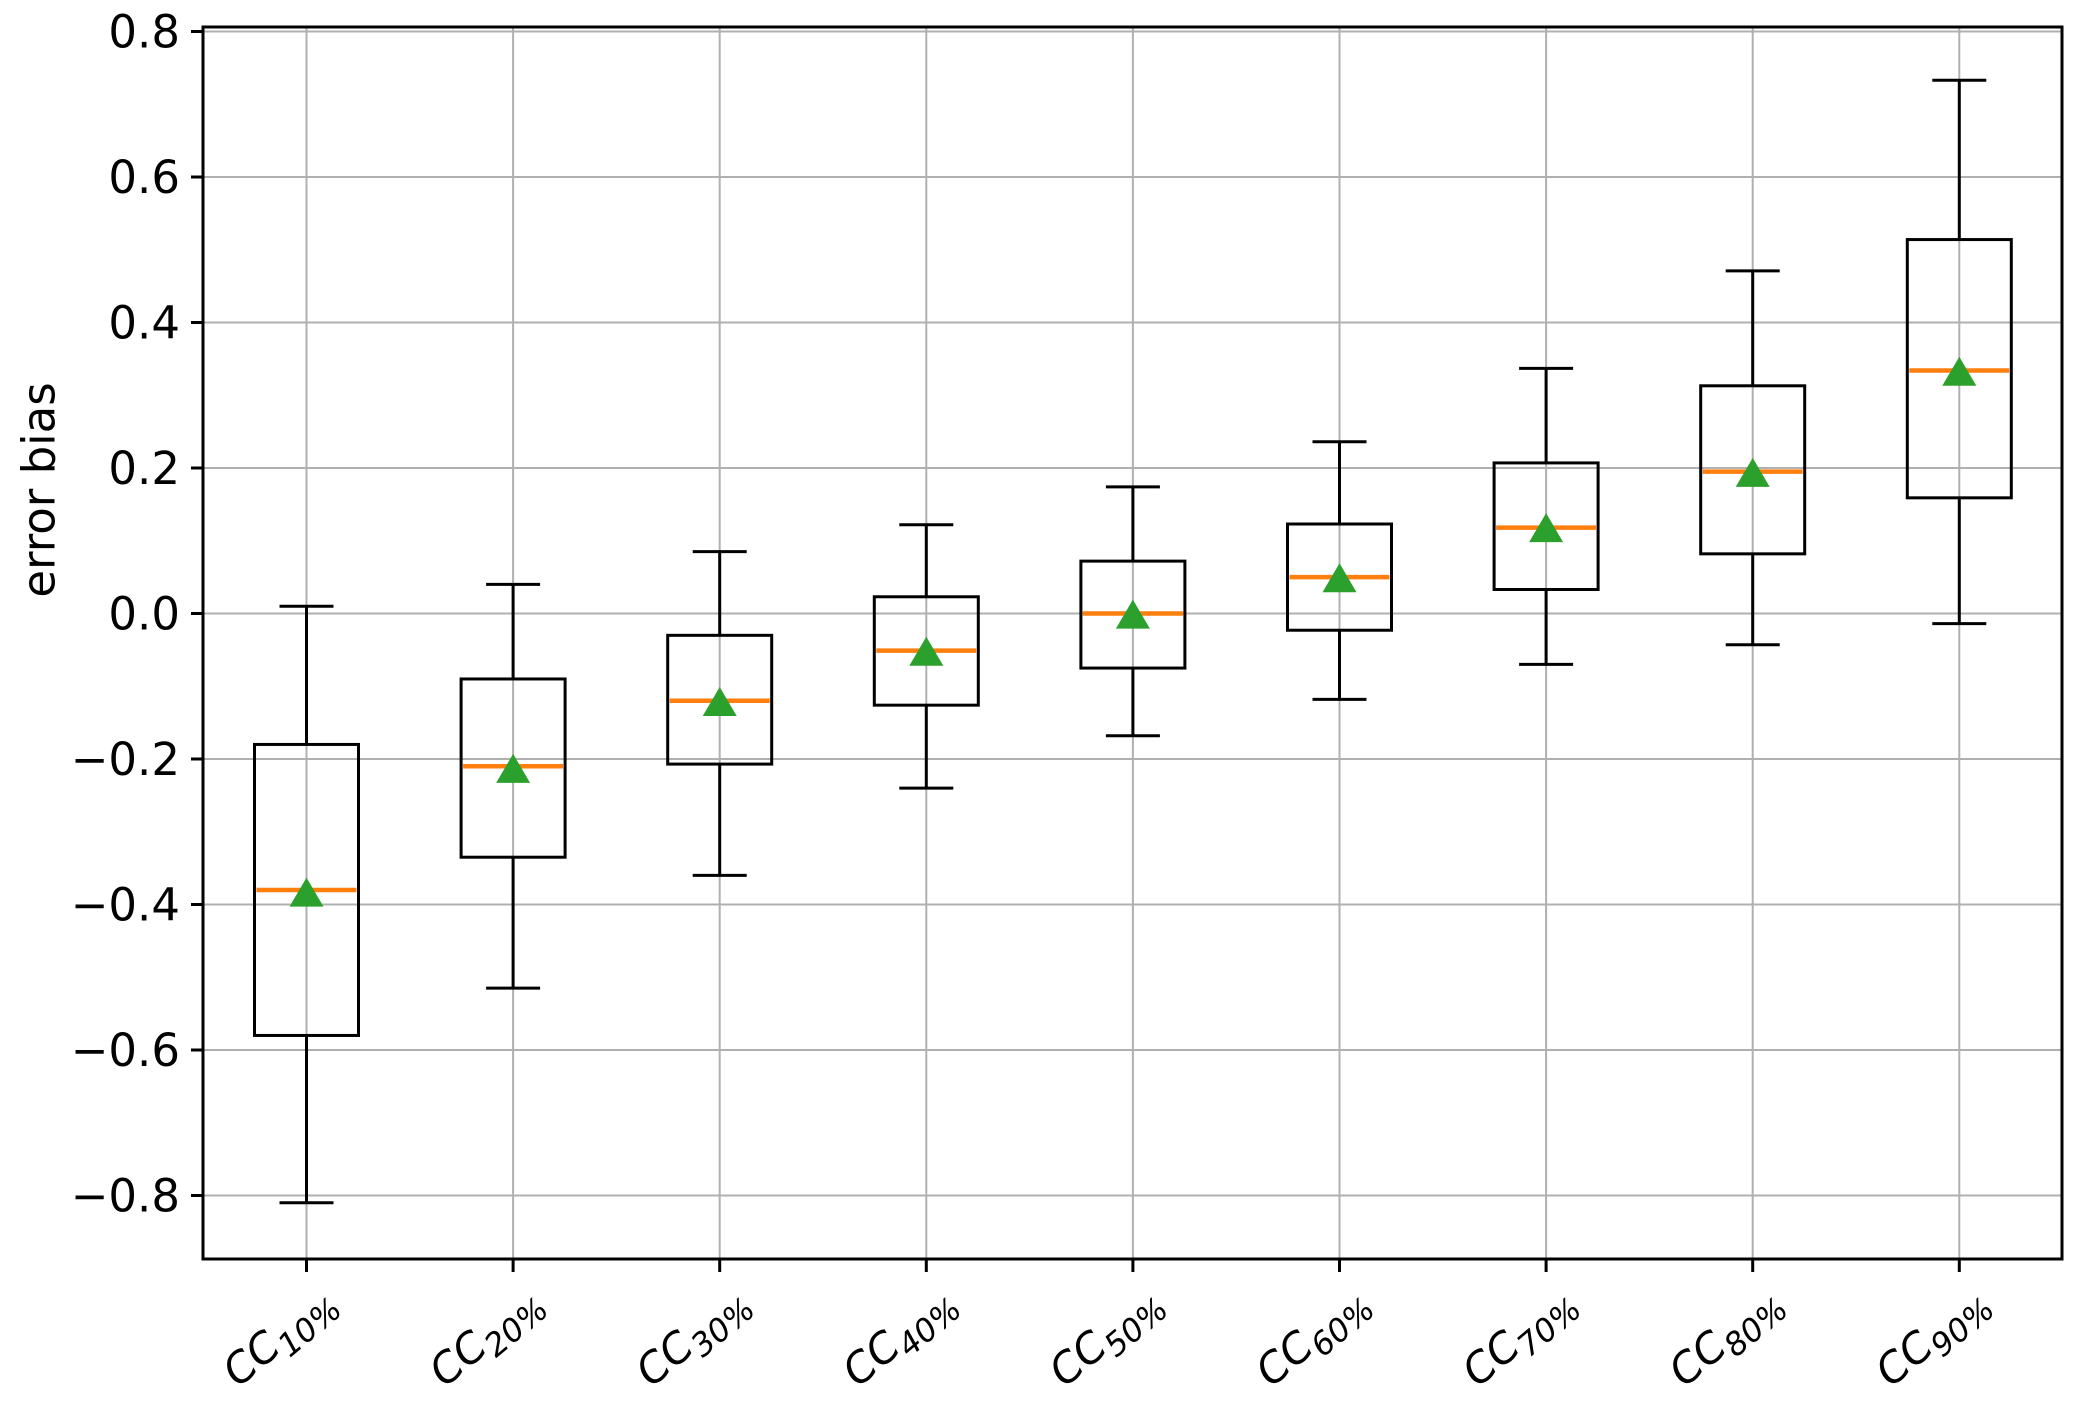  What do you see at coordinates (1314, 1338) in the screenshot?
I see `x-tick-label: CC60%` at bounding box center [1314, 1338].